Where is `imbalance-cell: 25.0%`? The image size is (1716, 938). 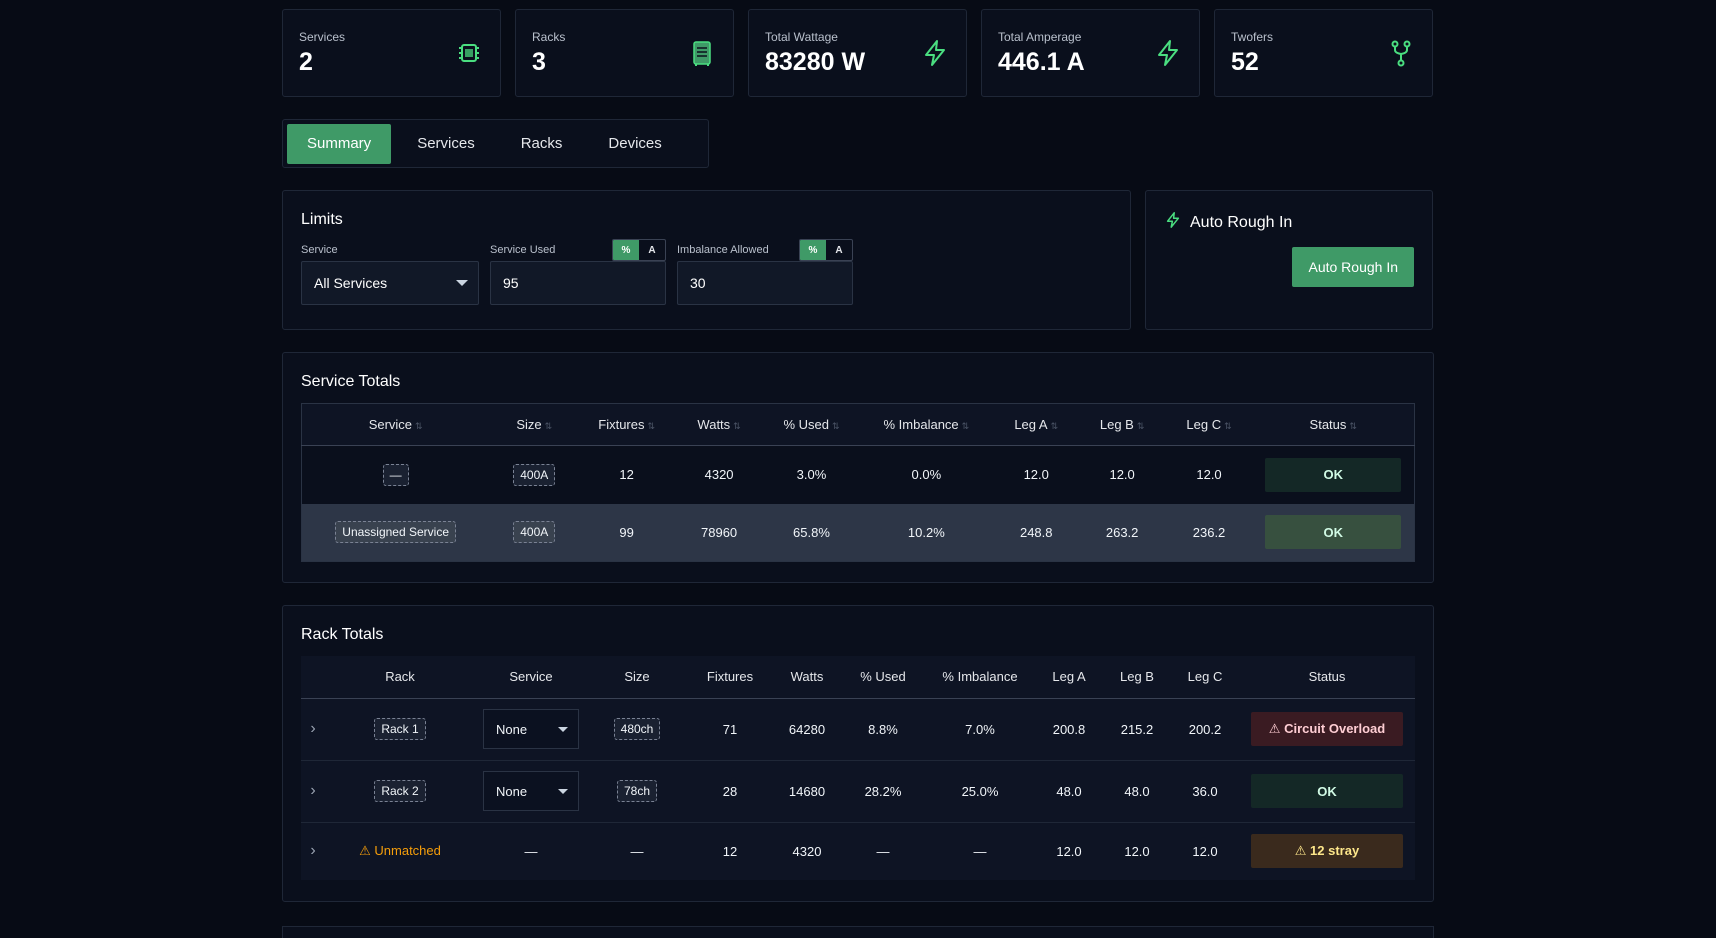
imbalance-cell: 25.0% is located at coordinates (980, 791).